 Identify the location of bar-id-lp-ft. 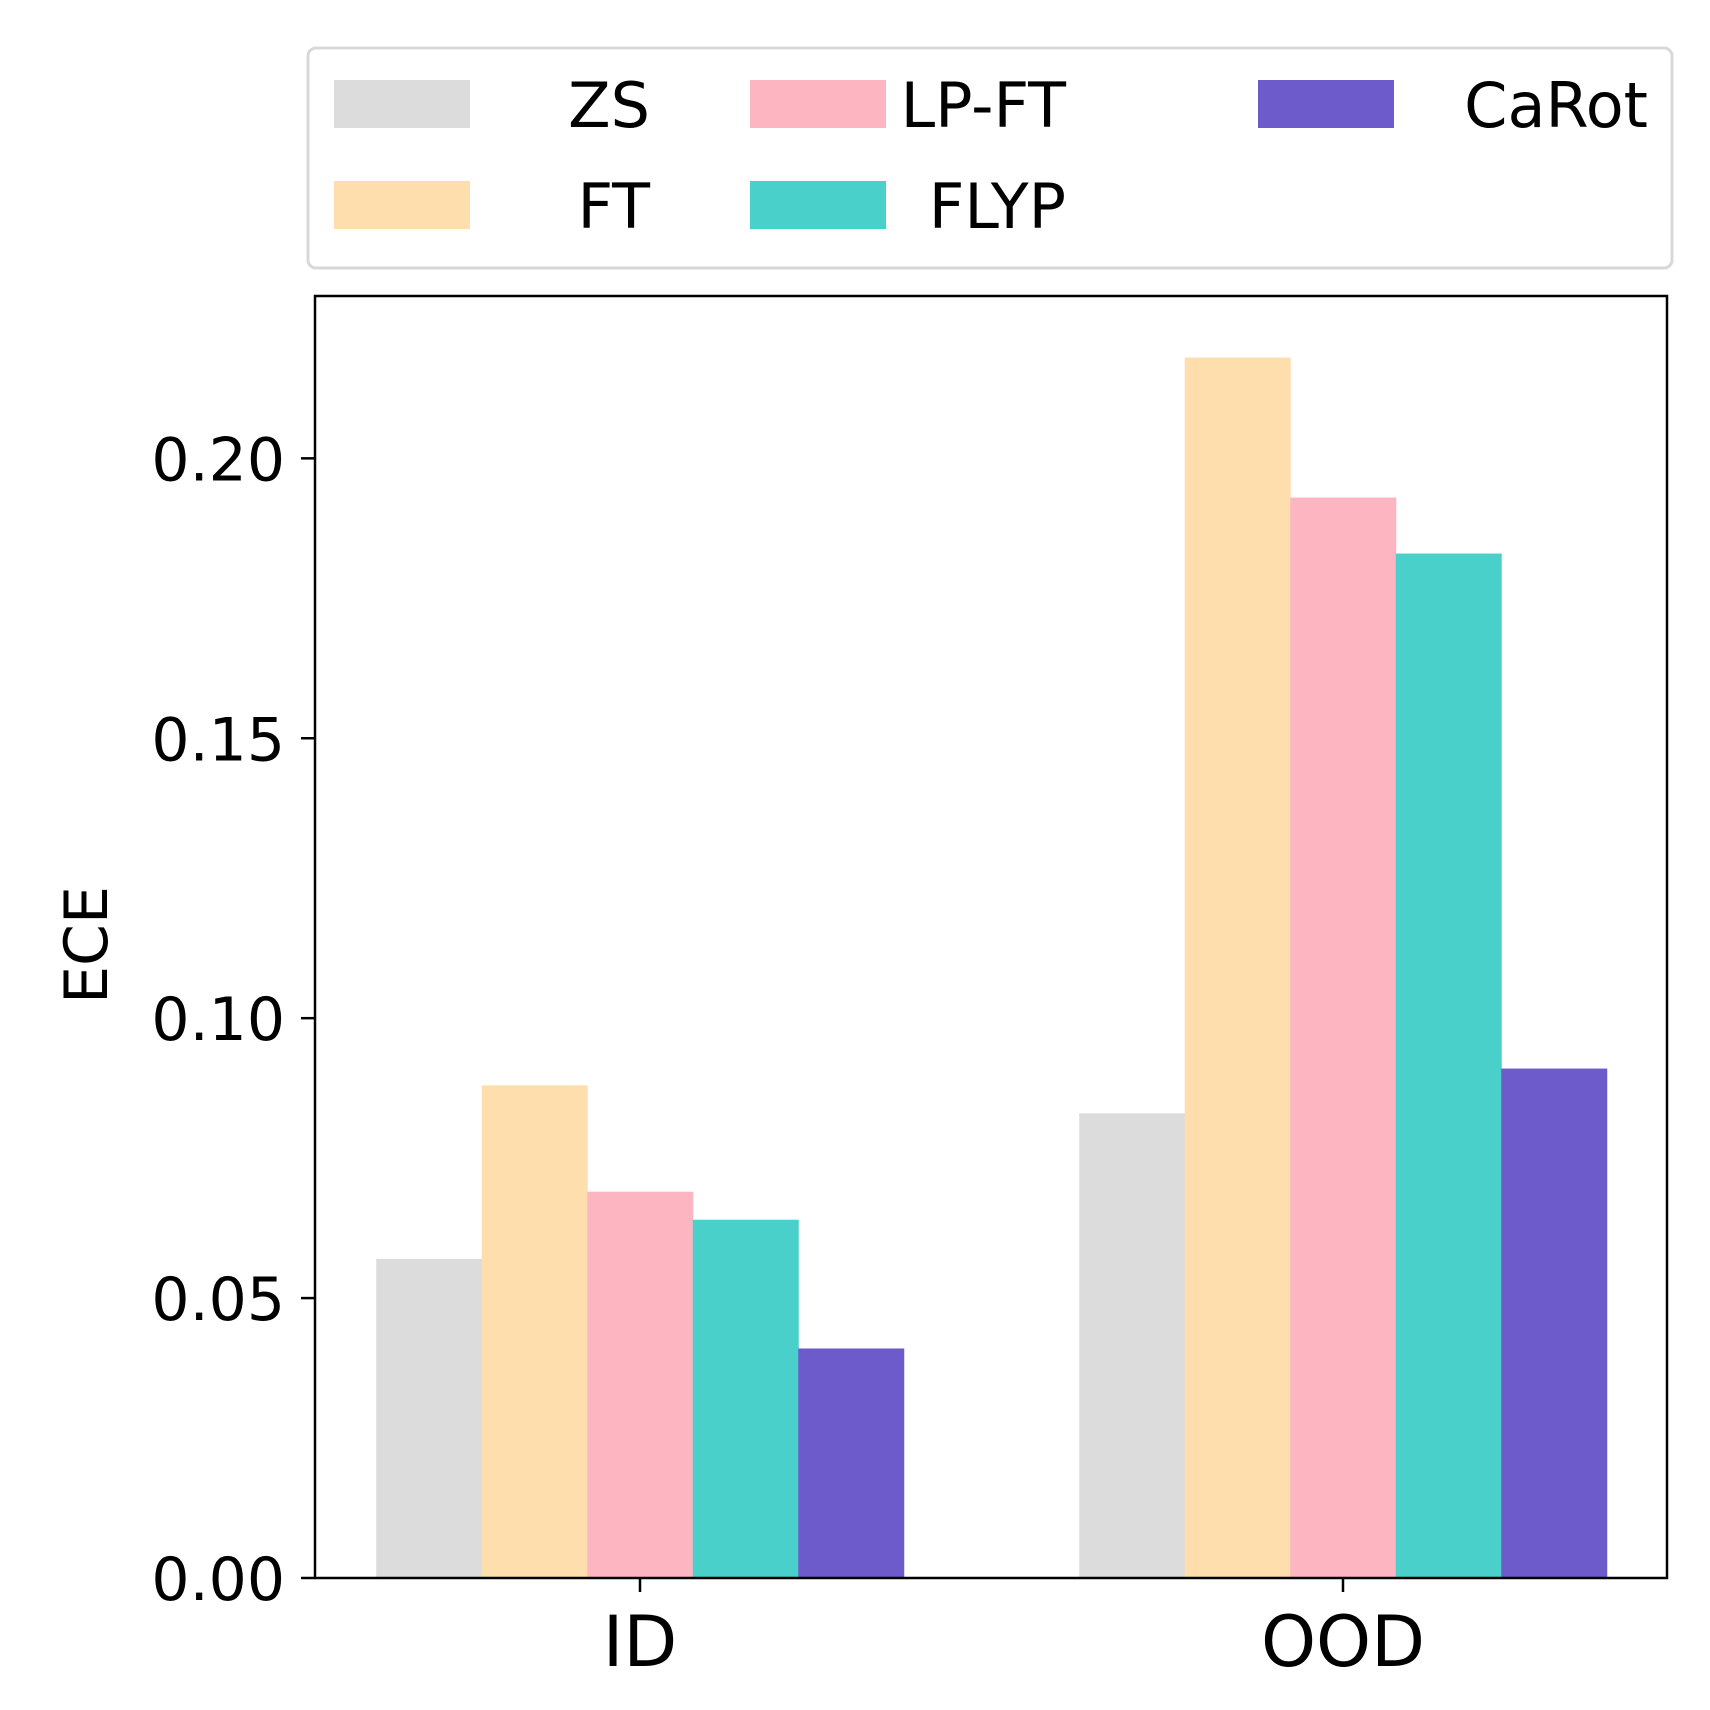
(640, 1384).